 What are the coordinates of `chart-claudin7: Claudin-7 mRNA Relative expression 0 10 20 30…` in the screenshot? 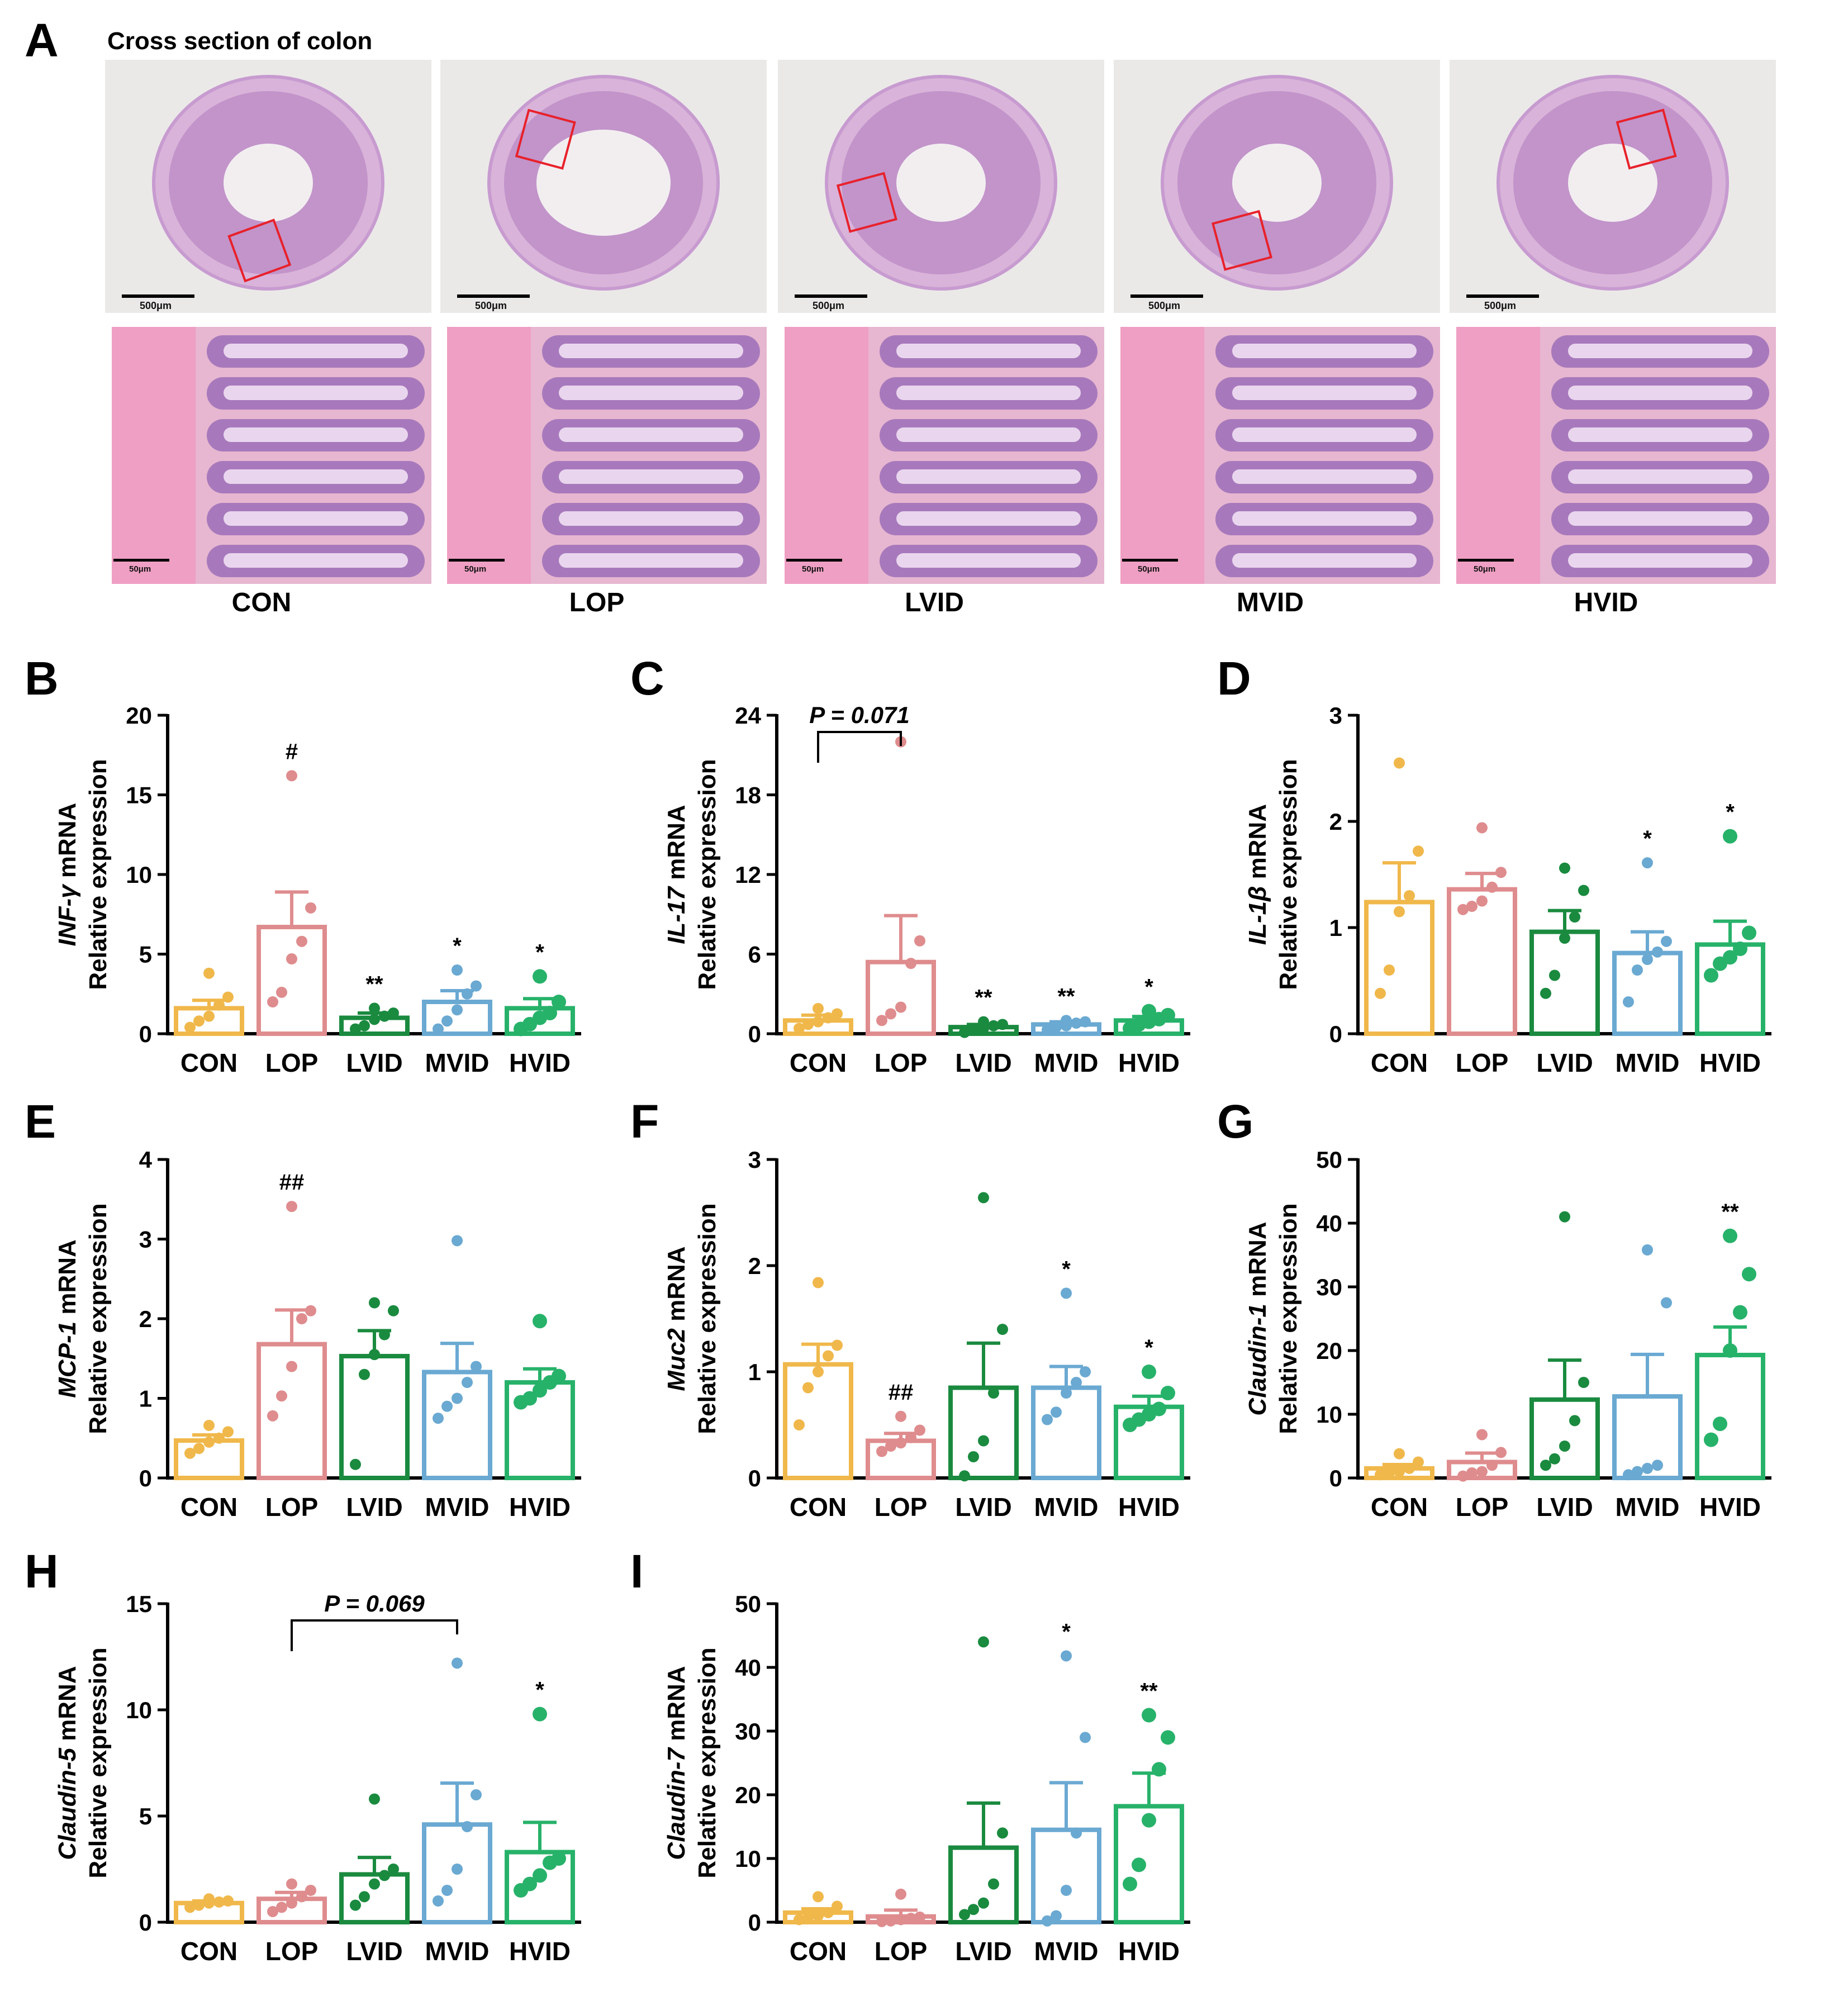 It's located at (922, 1782).